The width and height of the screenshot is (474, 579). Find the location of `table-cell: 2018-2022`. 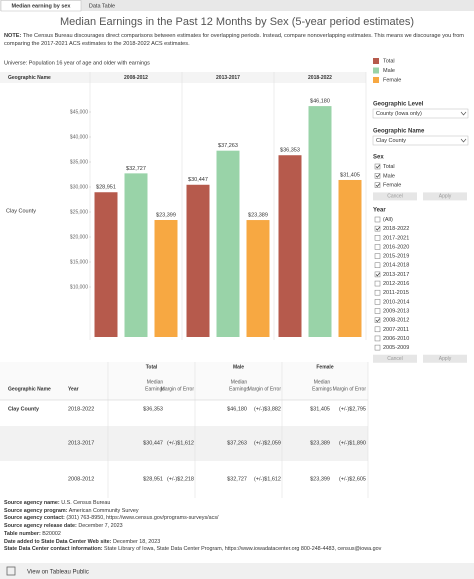

table-cell: 2018-2022 is located at coordinates (81, 409).